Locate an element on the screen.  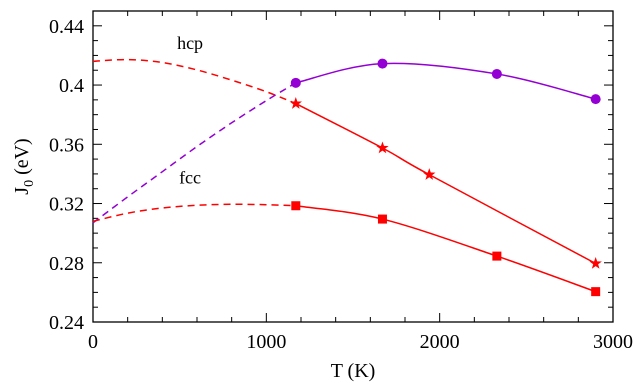
annotation-hcp: hcp is located at coordinates (190, 43).